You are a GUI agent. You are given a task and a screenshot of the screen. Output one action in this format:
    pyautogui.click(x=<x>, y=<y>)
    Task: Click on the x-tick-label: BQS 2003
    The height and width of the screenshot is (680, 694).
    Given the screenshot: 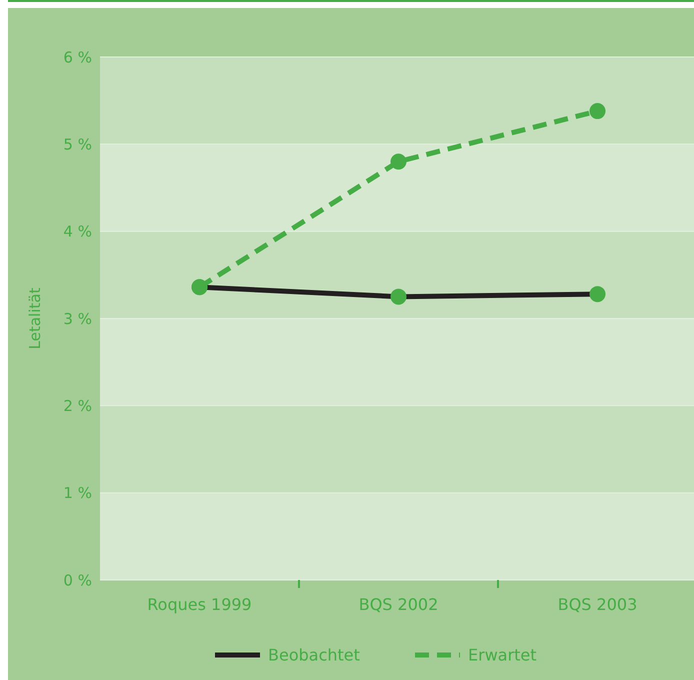 What is the action you would take?
    pyautogui.click(x=598, y=604)
    